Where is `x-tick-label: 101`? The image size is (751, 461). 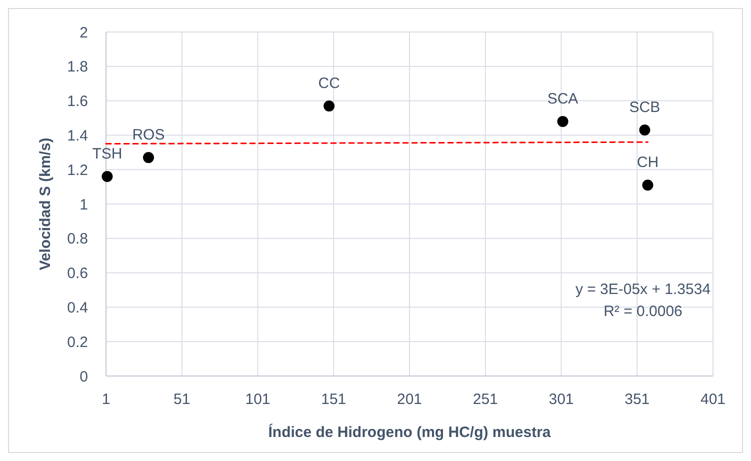 x-tick-label: 101 is located at coordinates (257, 399).